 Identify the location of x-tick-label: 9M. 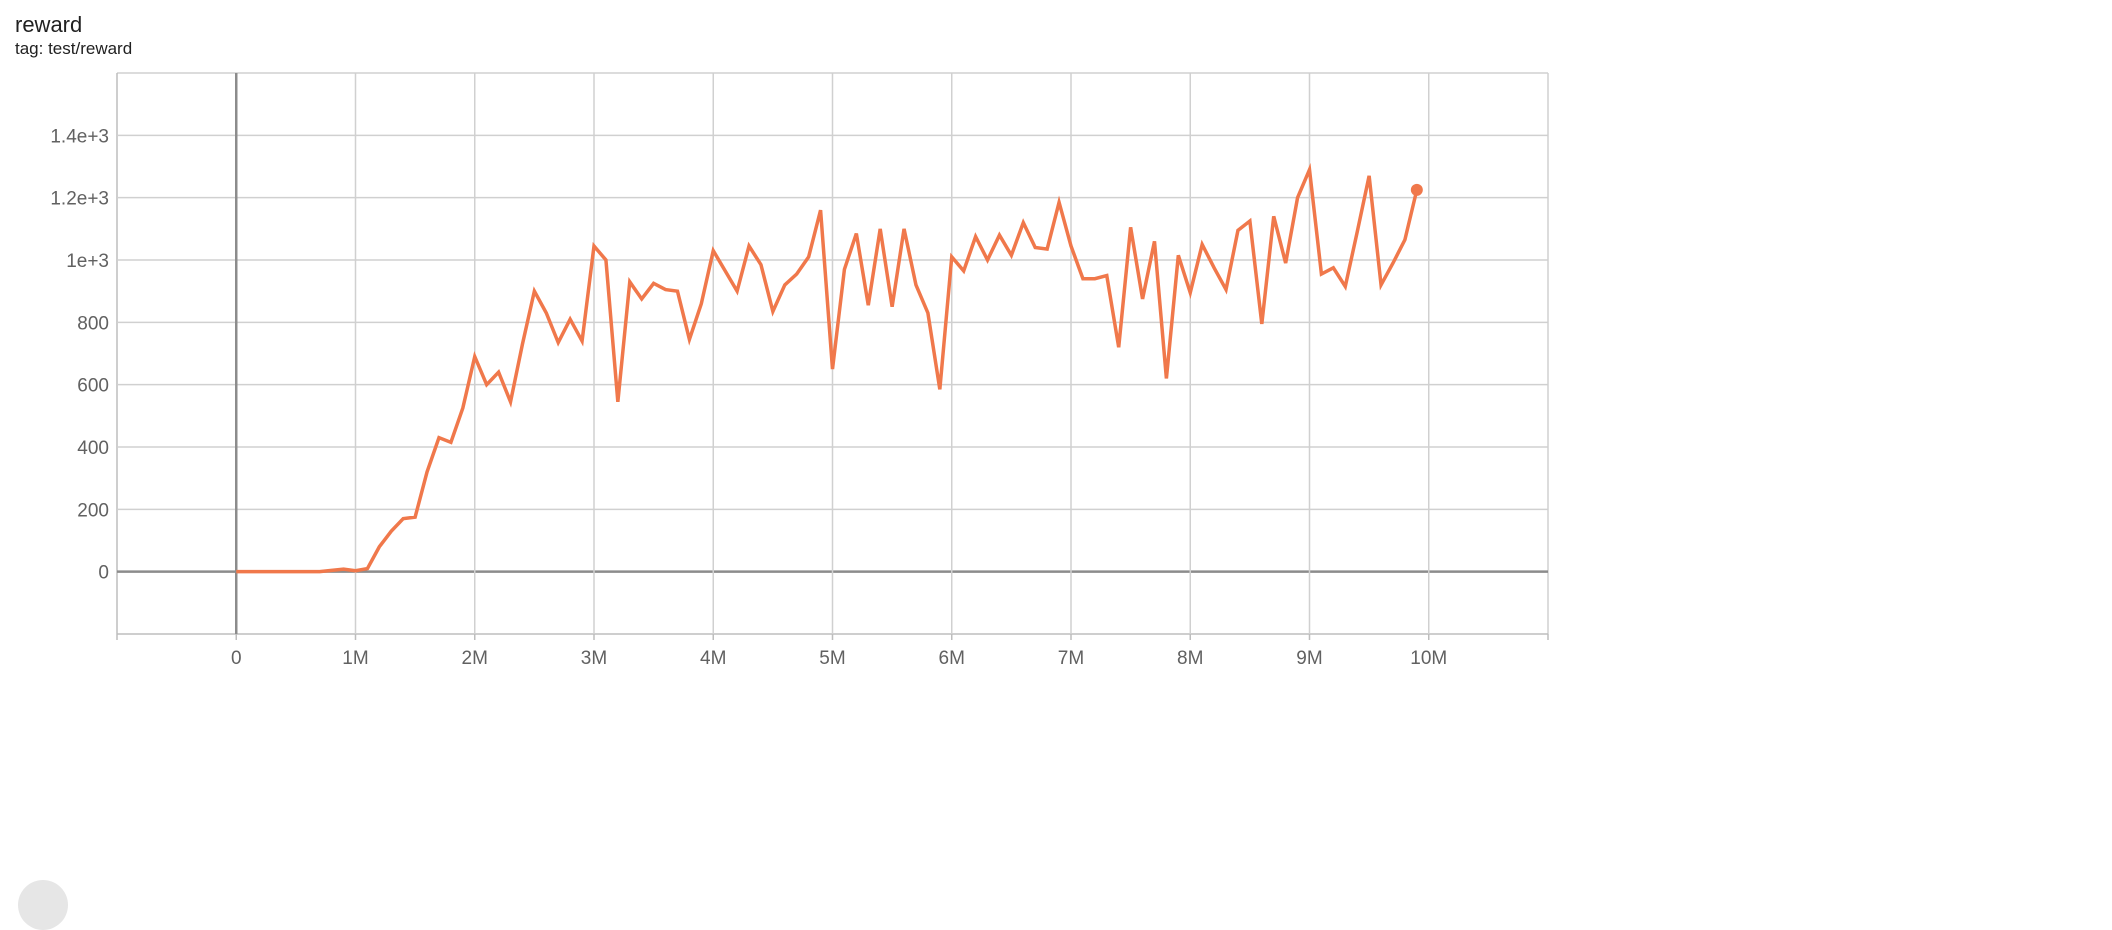
(1309, 658).